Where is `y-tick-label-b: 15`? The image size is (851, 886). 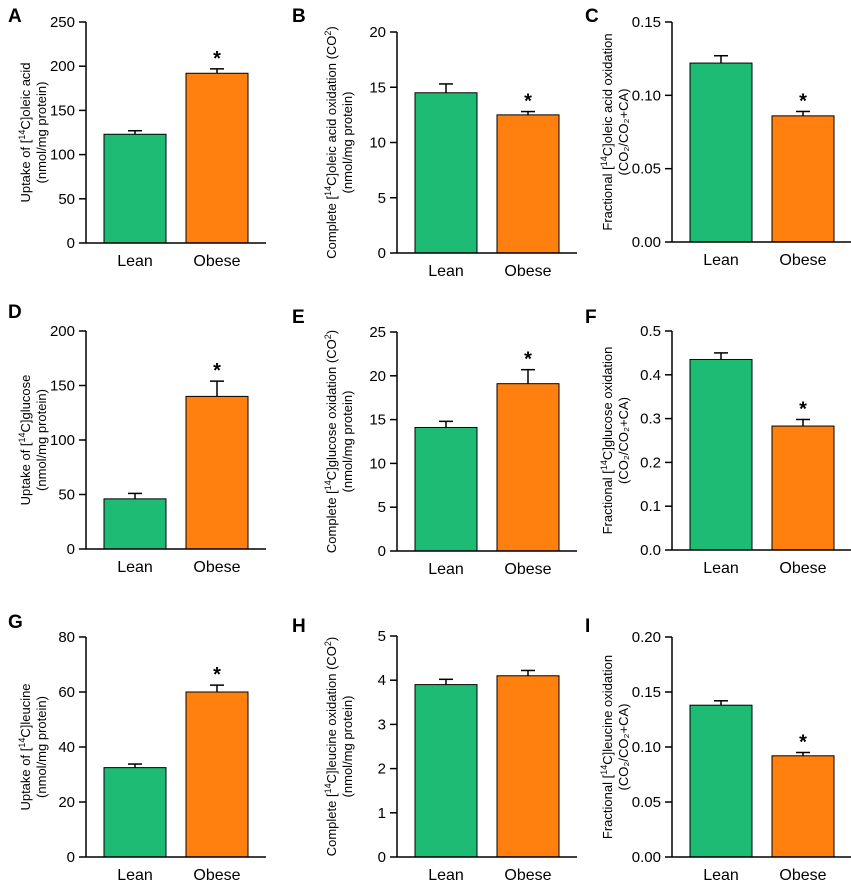
y-tick-label-b: 15 is located at coordinates (377, 87).